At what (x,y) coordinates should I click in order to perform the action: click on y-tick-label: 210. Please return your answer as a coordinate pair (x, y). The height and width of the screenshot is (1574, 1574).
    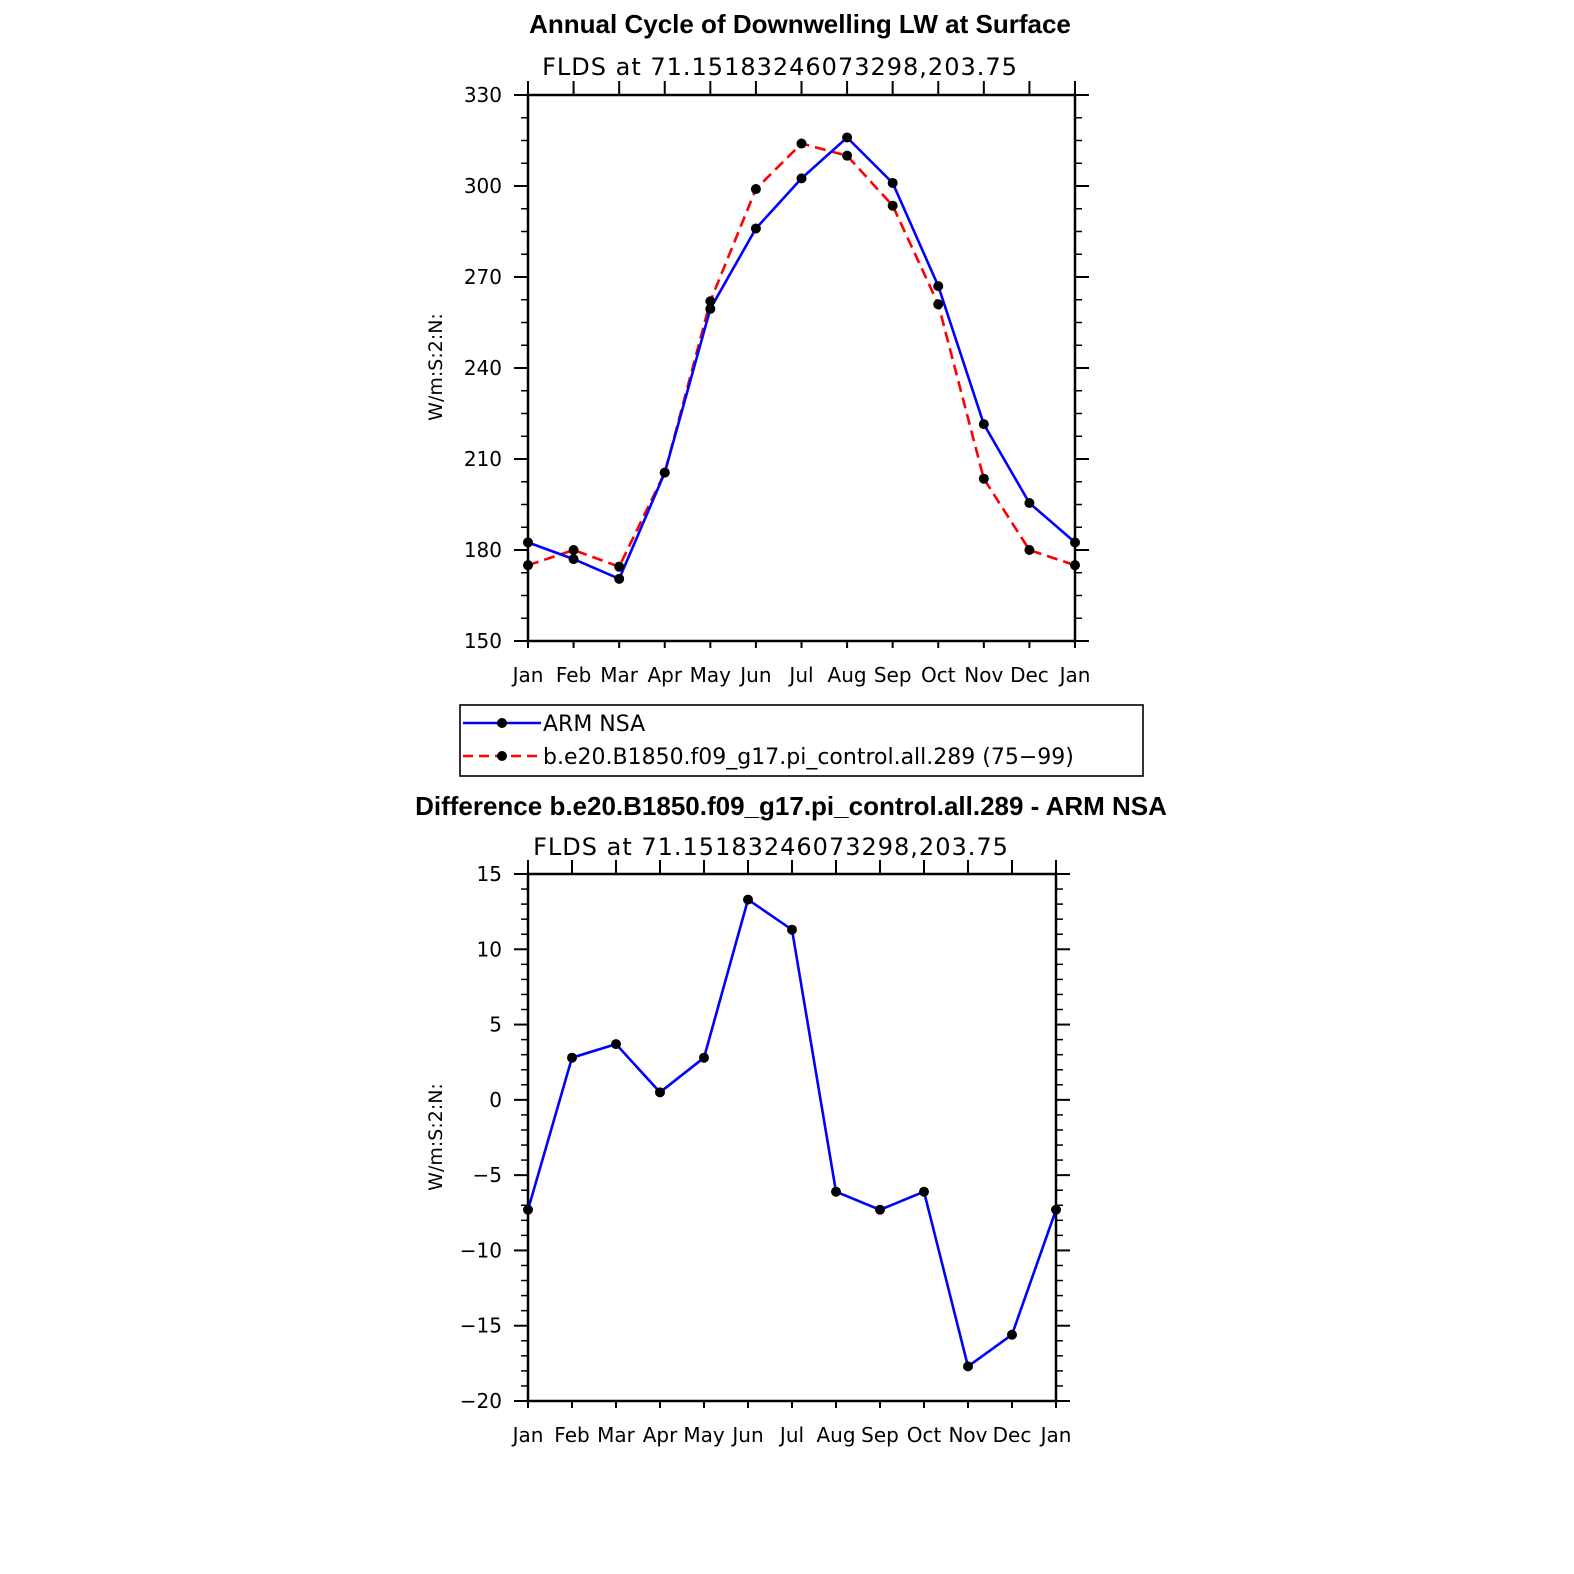
    Looking at the image, I should click on (483, 459).